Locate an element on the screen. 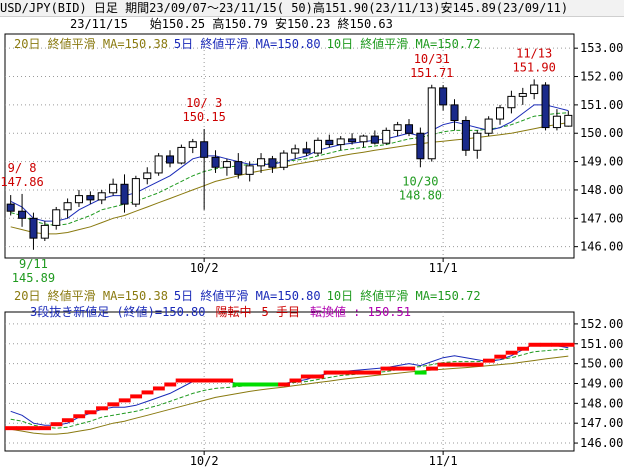 This screenshot has height=475, width=624. breakout-y-tick-label: 148.00 is located at coordinates (601, 403).